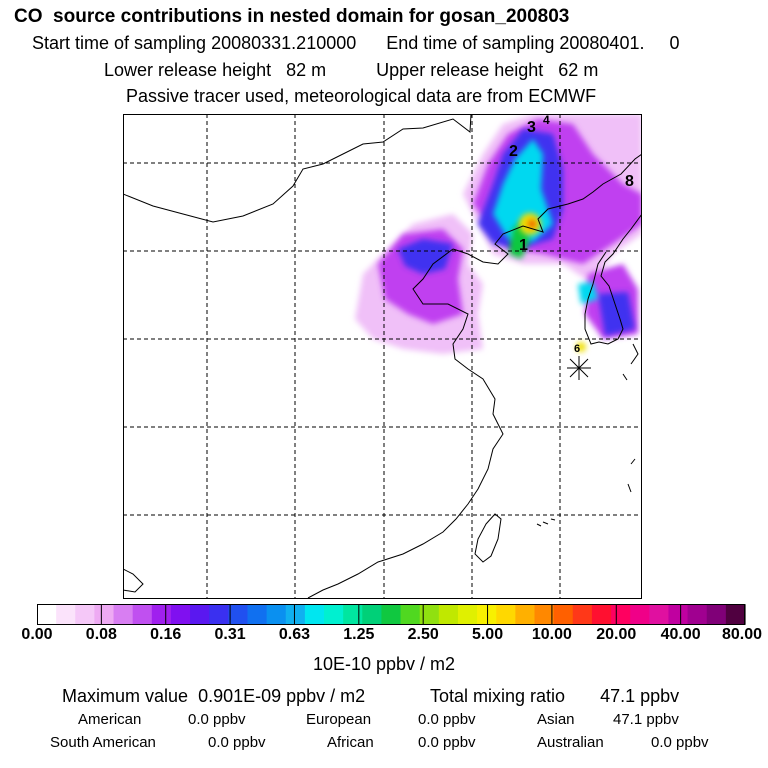 The width and height of the screenshot is (768, 768). What do you see at coordinates (359, 634) in the screenshot?
I see `colorbar-tick-label: 1.25` at bounding box center [359, 634].